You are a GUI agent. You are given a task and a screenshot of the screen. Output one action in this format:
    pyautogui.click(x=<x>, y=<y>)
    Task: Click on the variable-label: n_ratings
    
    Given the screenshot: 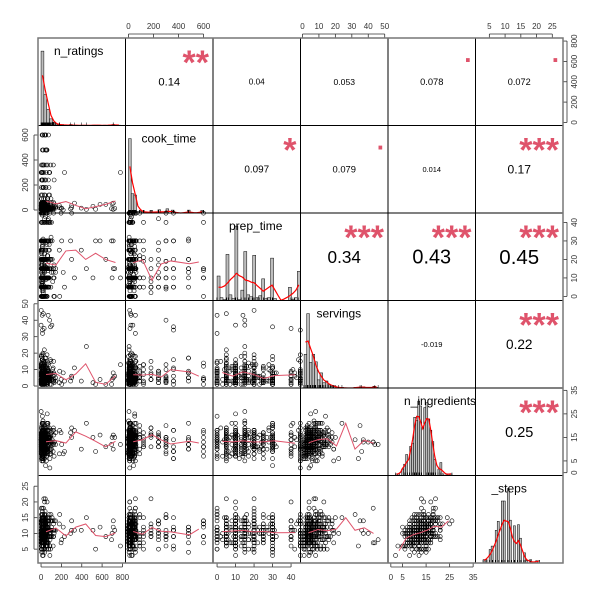 What is the action you would take?
    pyautogui.click(x=78, y=51)
    